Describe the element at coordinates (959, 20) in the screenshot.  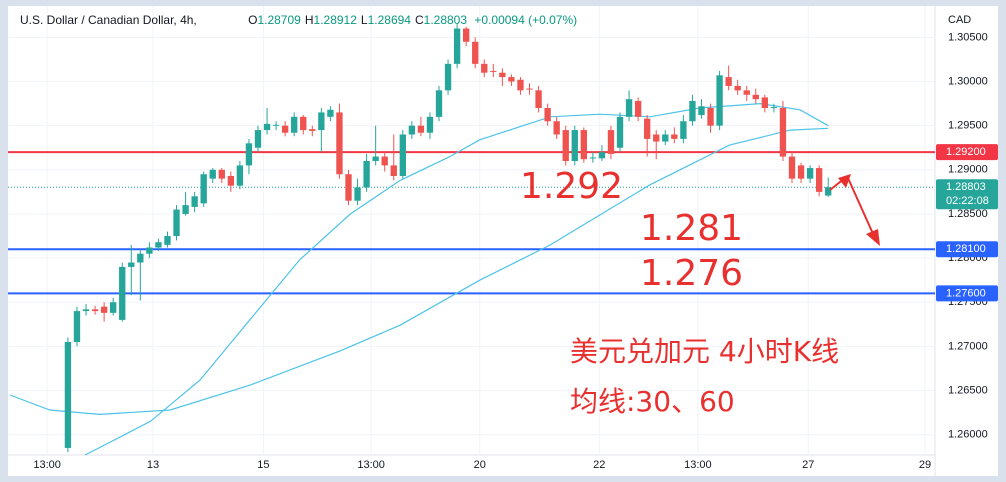
I see `currency-label: CAD` at that location.